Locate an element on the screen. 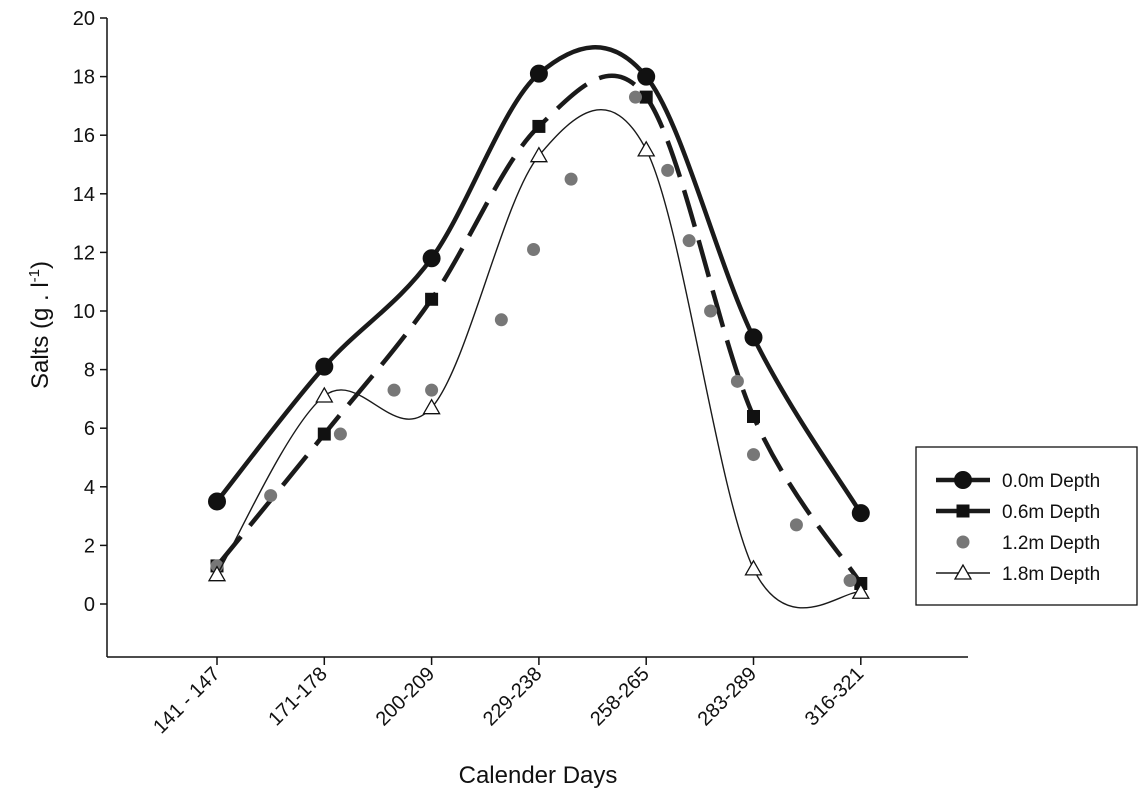  y-axis-title: Salts (g . l-1) is located at coordinates (40, 325).